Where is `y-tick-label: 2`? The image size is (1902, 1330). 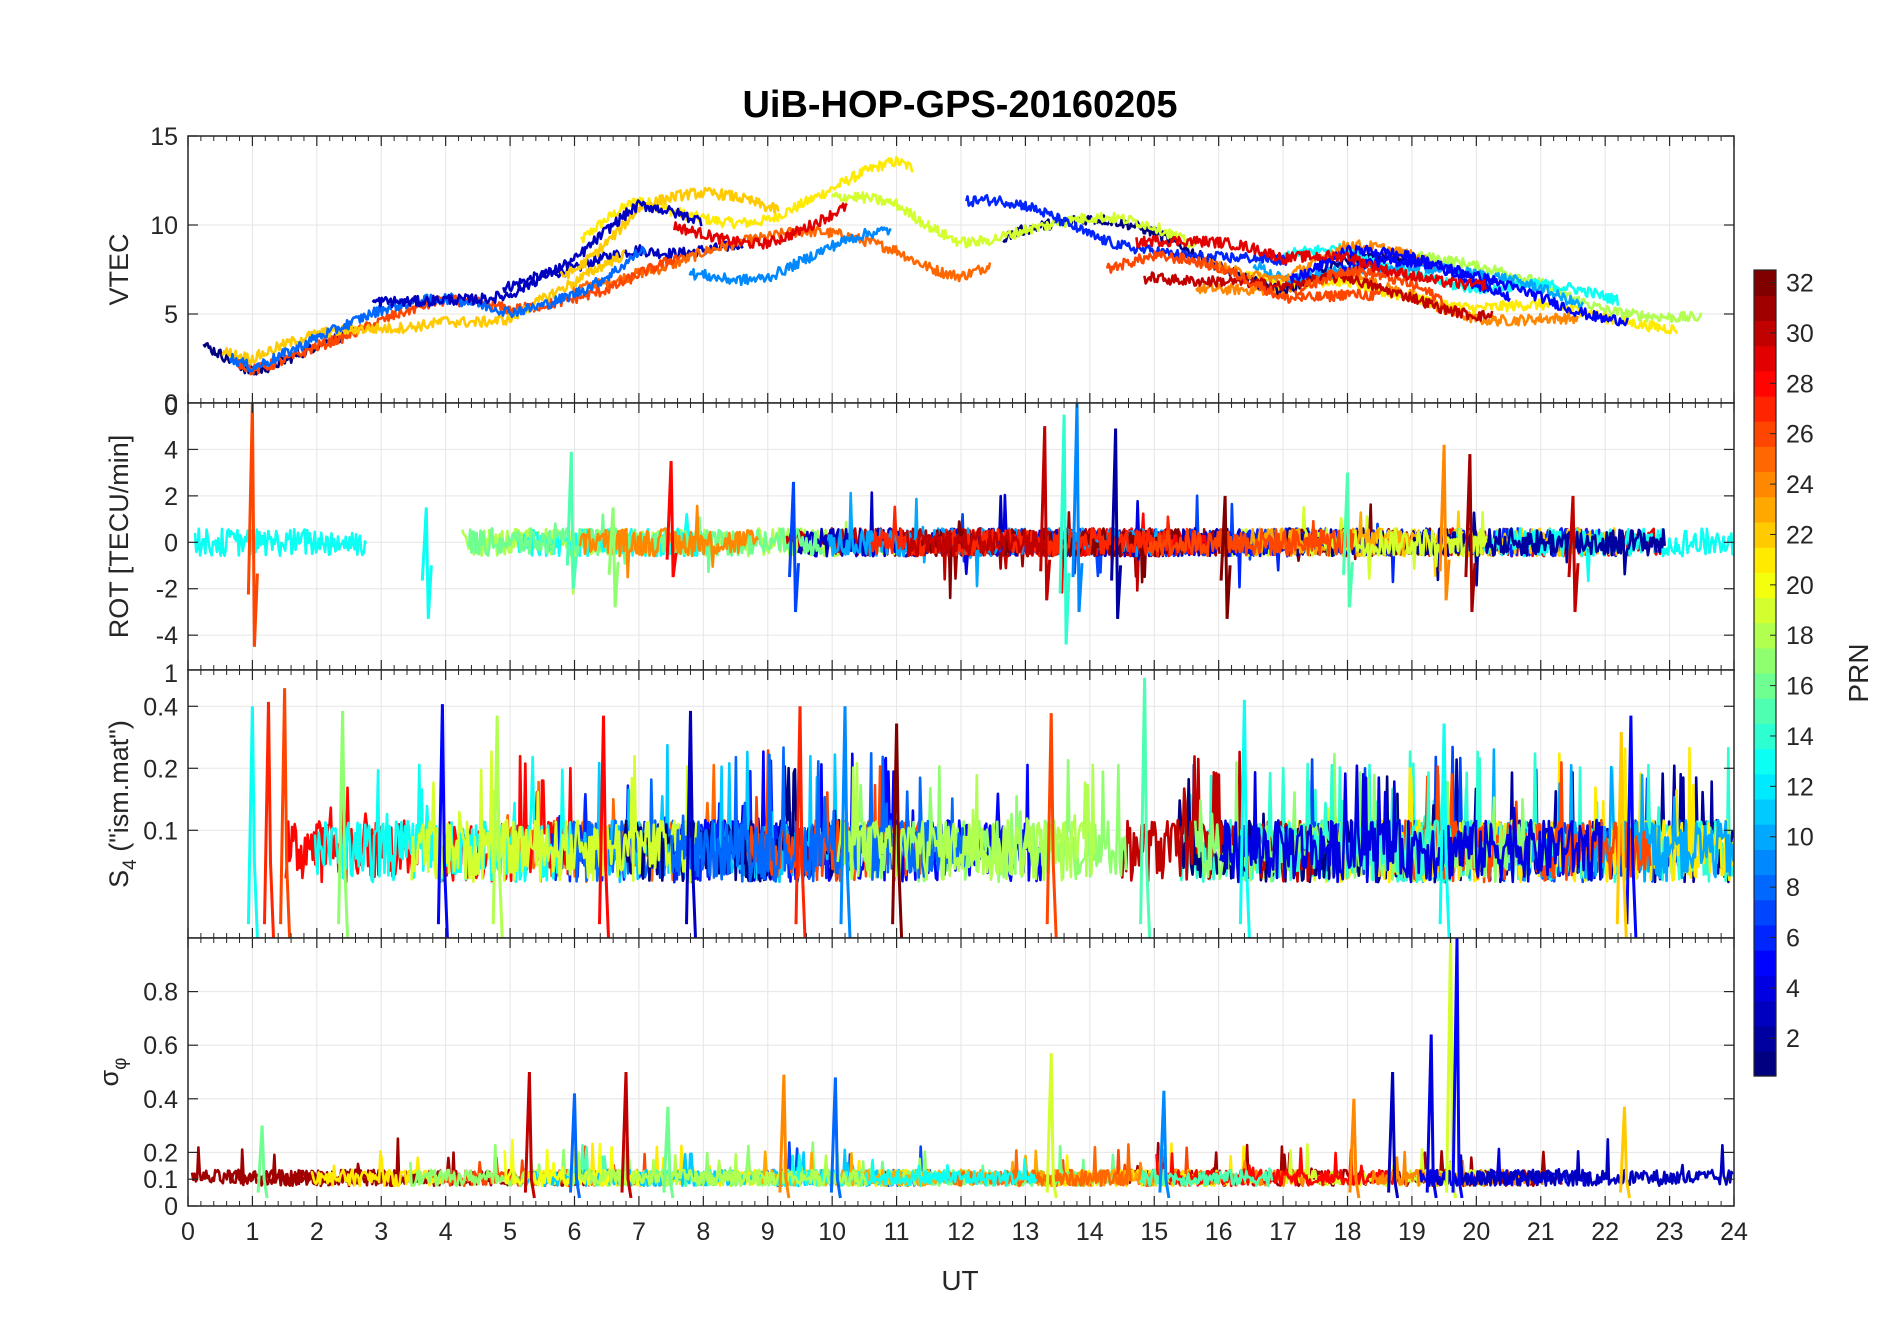
y-tick-label: 2 is located at coordinates (171, 497).